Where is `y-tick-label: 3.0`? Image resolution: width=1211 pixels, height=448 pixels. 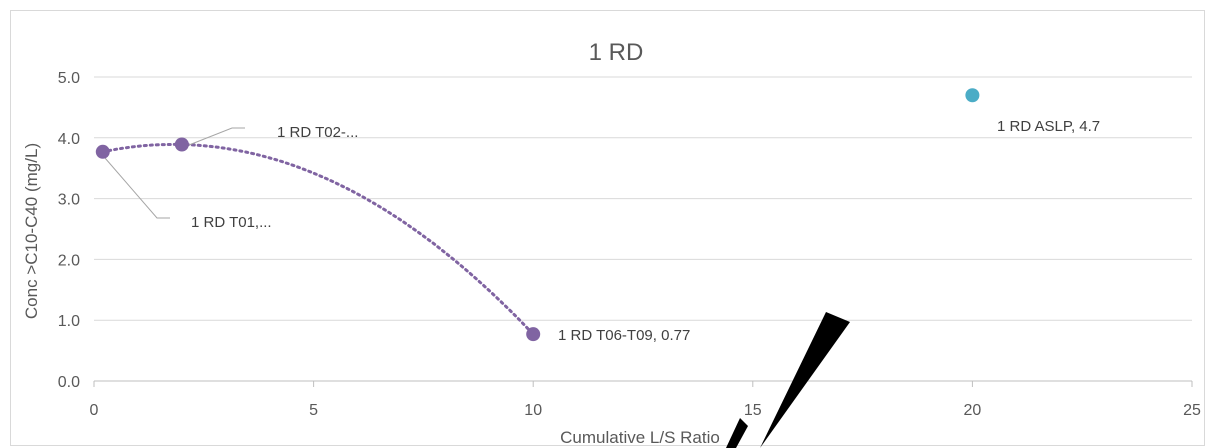
y-tick-label: 3.0 is located at coordinates (69, 200).